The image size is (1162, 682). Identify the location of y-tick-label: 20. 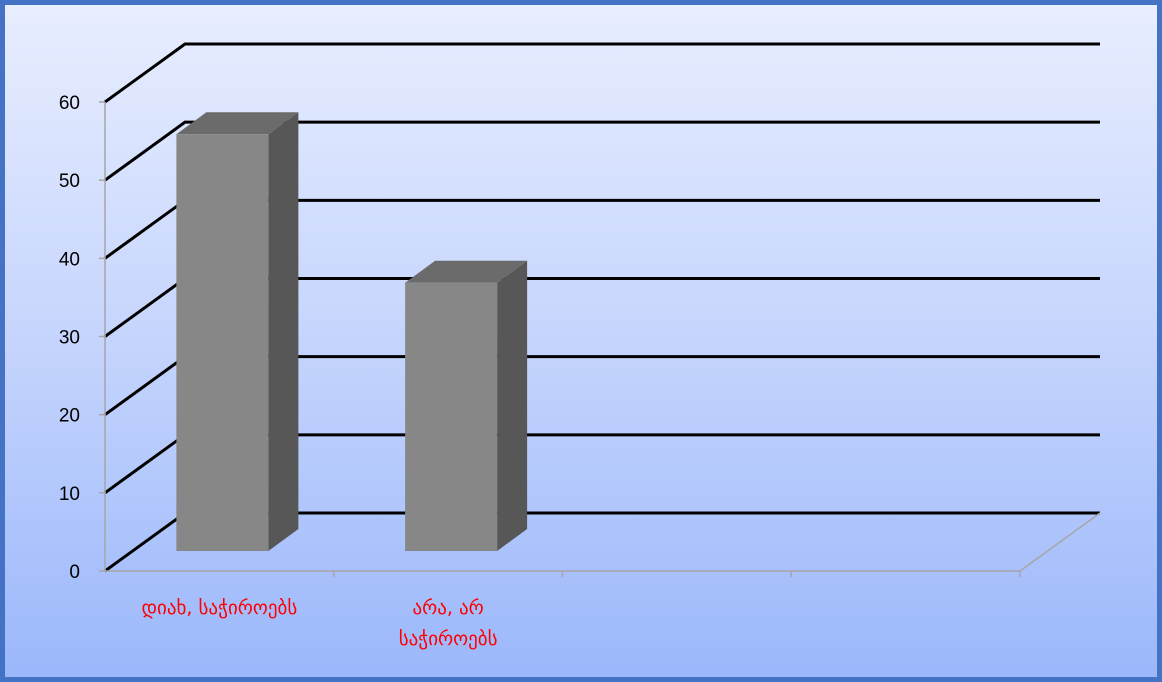
(69, 416).